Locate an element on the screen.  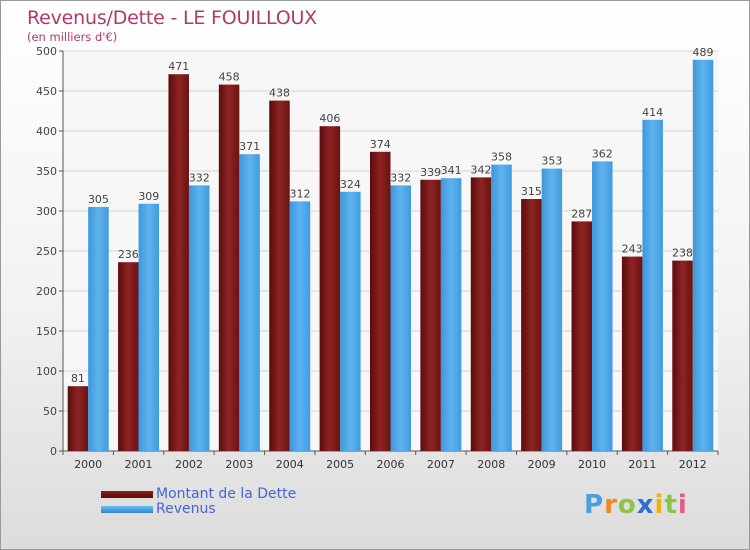
legend-item-debt: Montant de la Dette is located at coordinates (198, 494).